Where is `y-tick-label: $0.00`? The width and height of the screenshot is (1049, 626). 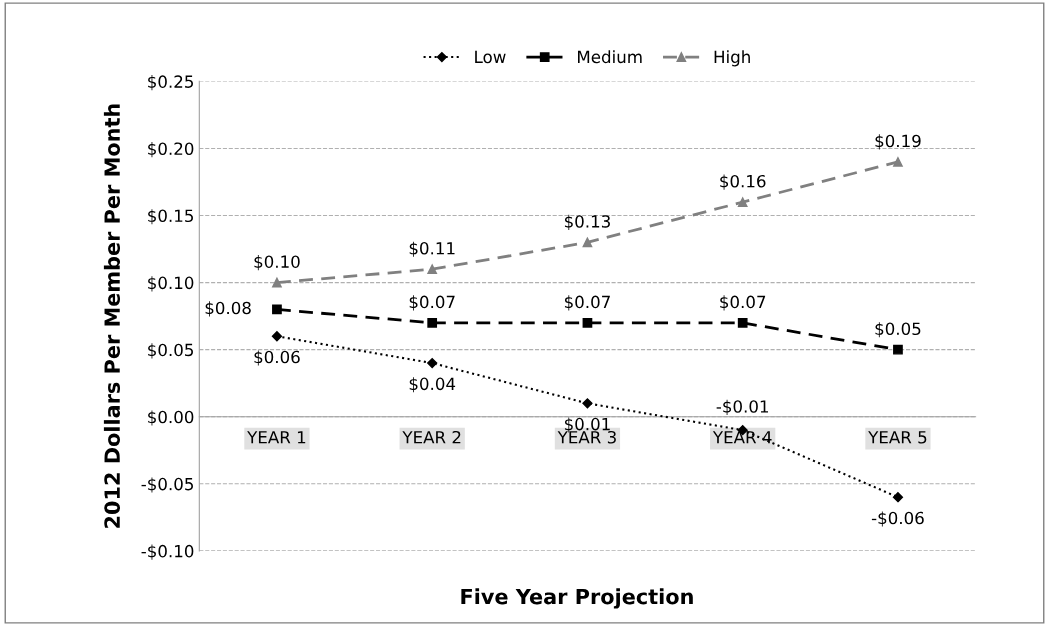 y-tick-label: $0.00 is located at coordinates (171, 418).